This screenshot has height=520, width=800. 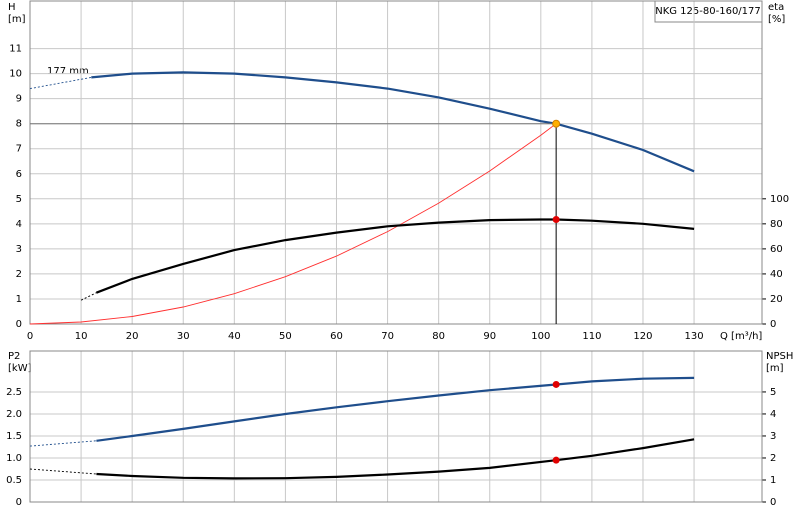 What do you see at coordinates (183, 336) in the screenshot?
I see `x-tick-label: 30` at bounding box center [183, 336].